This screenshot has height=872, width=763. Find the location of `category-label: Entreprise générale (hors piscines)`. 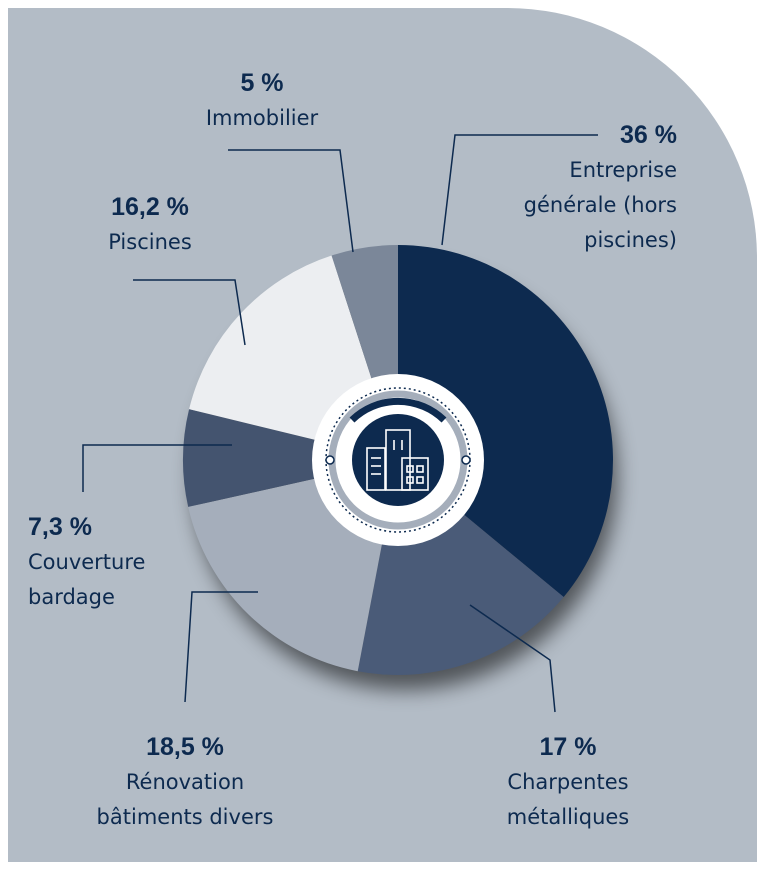

category-label: Entreprise générale (hors piscines) is located at coordinates (600, 205).